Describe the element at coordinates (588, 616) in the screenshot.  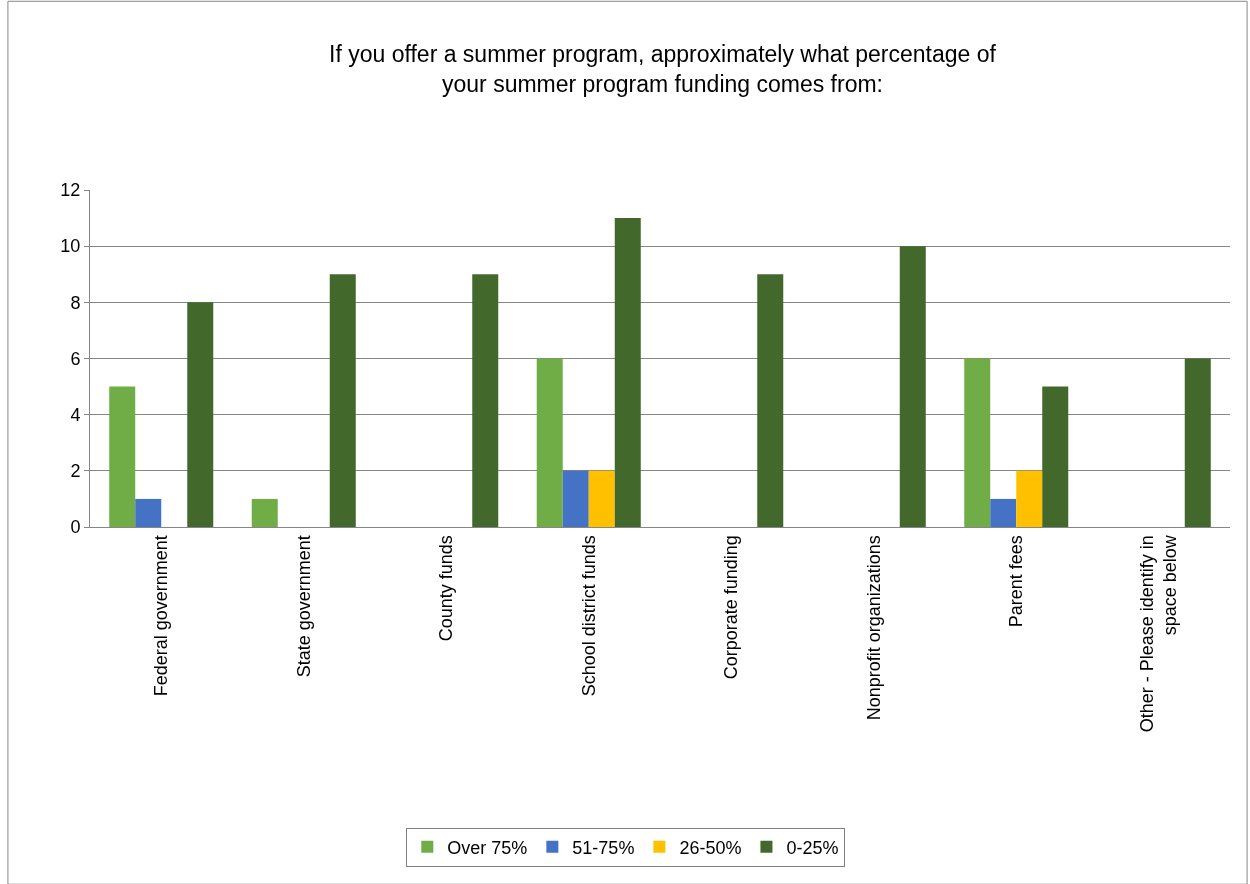
I see `x-tick-label: School district funds` at that location.